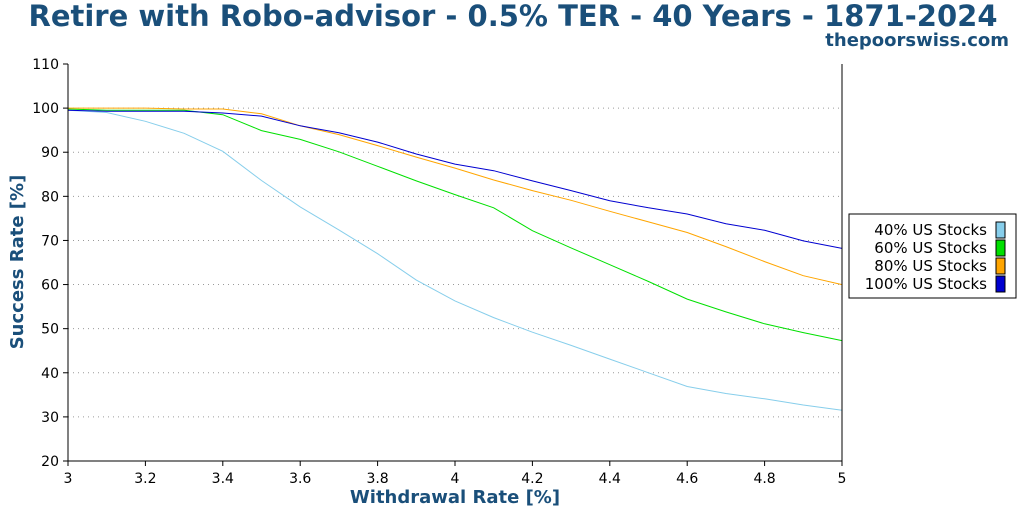 Image resolution: width=1024 pixels, height=512 pixels. I want to click on legend-box, so click(932, 256).